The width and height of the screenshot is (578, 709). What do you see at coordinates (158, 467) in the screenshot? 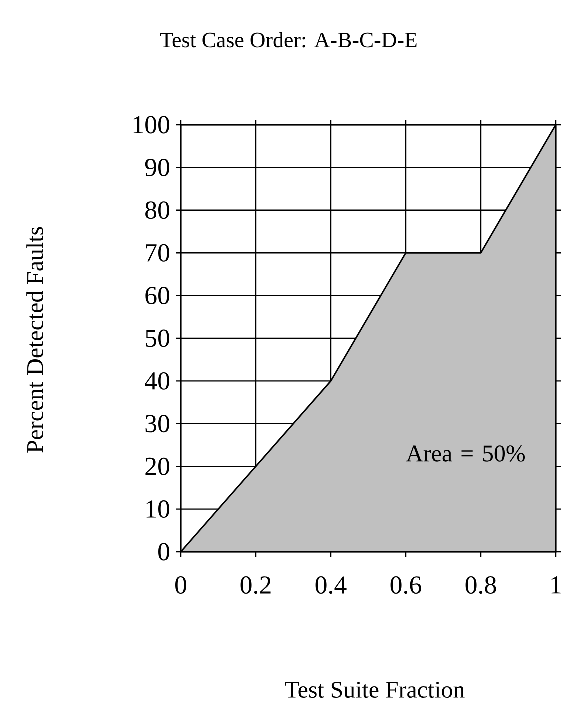
I see `y-tick-label: 20` at bounding box center [158, 467].